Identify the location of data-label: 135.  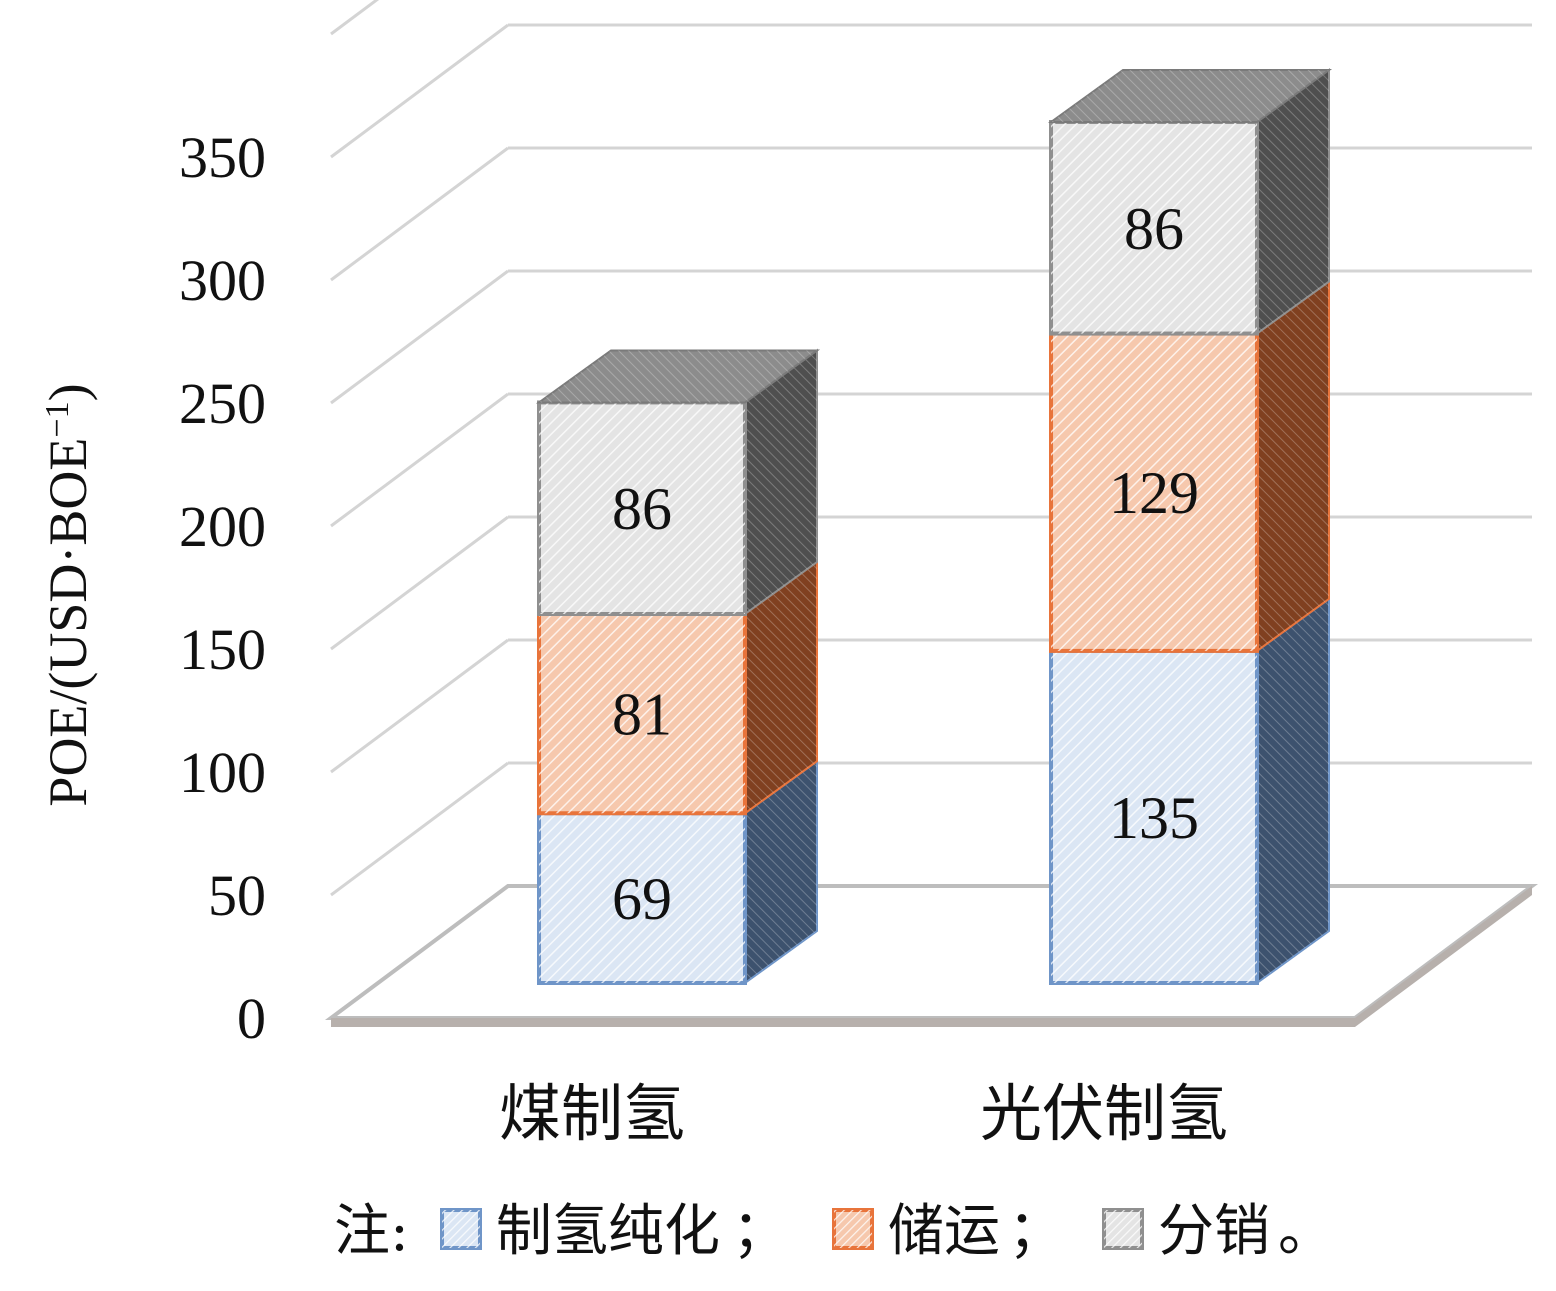
(1154, 818).